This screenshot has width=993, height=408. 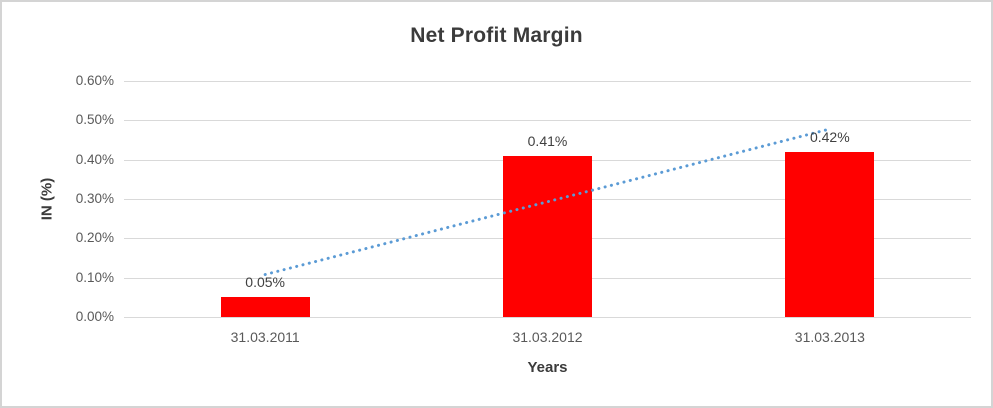 What do you see at coordinates (547, 367) in the screenshot?
I see `x-axis-title: Years` at bounding box center [547, 367].